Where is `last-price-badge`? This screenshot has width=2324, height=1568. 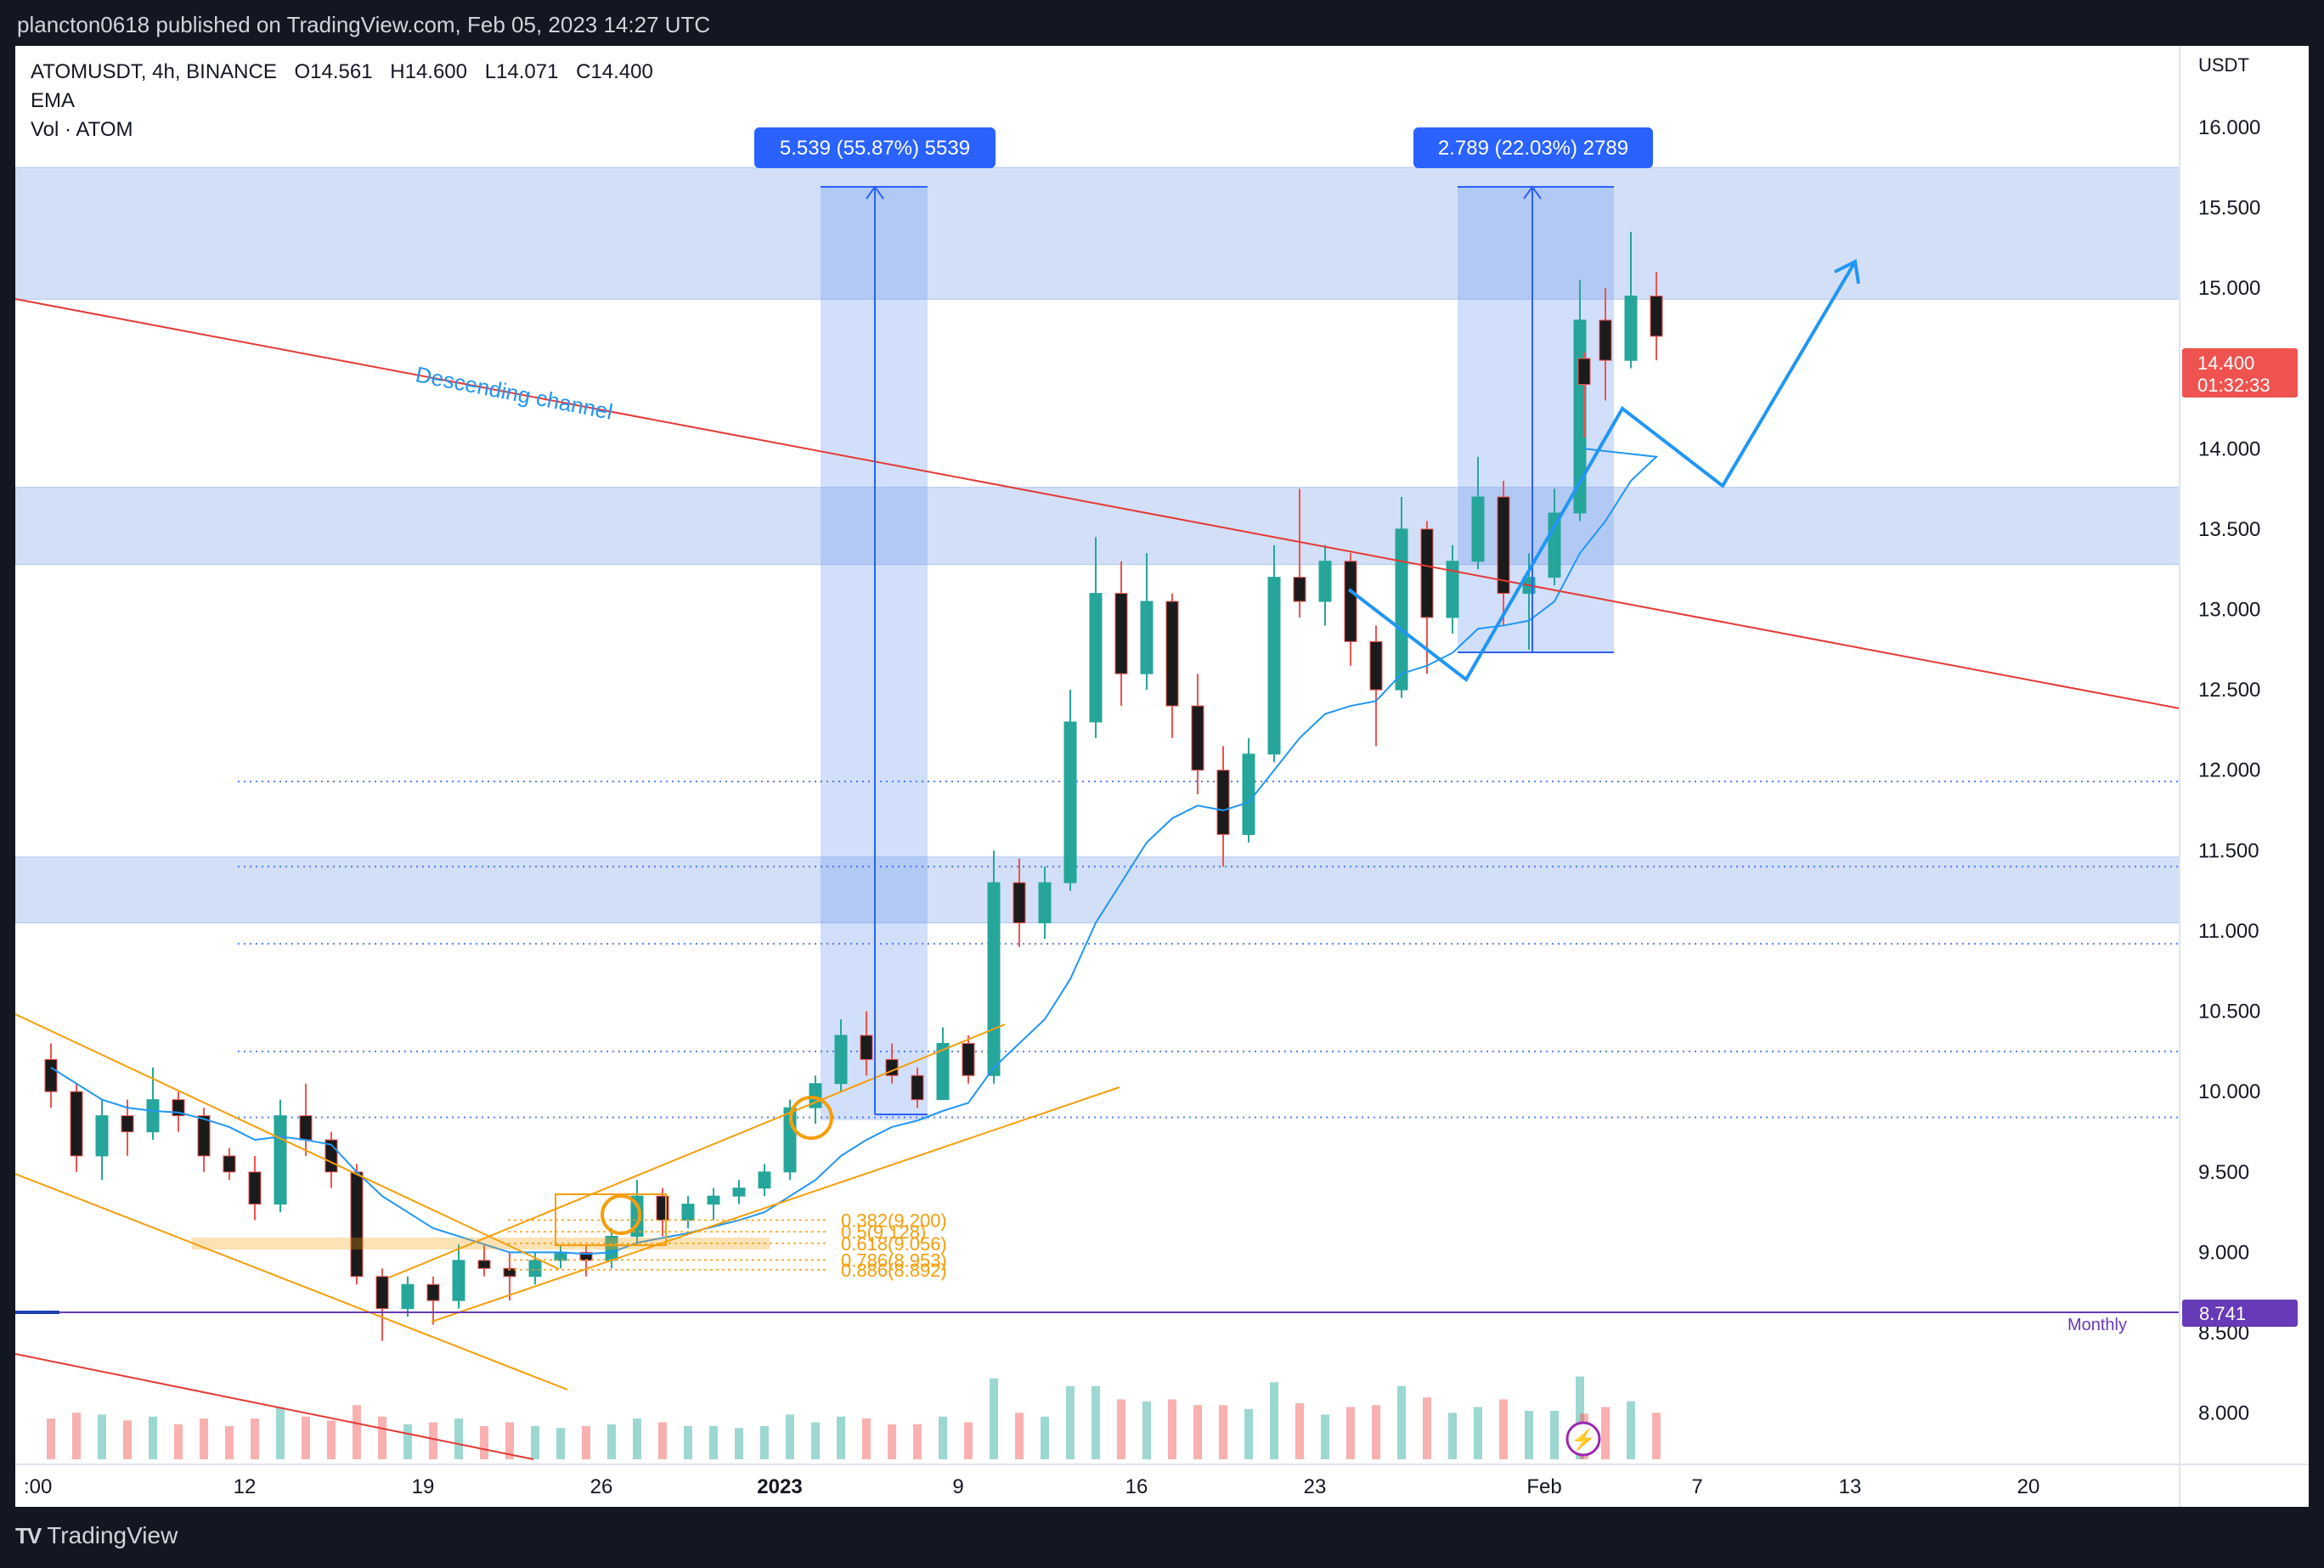 last-price-badge is located at coordinates (2240, 373).